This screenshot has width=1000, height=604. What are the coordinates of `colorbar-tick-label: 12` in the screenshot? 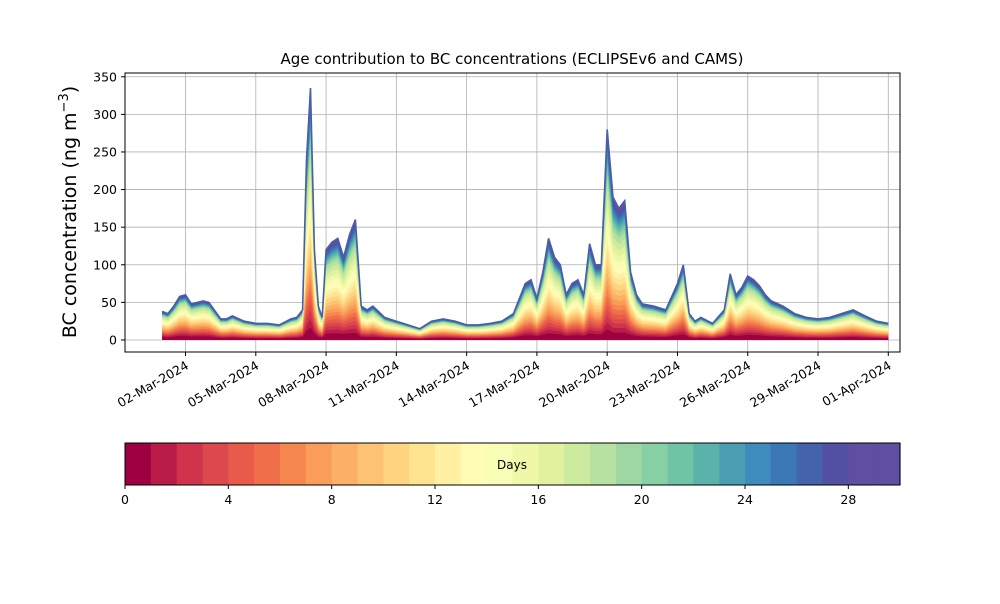 It's located at (435, 499).